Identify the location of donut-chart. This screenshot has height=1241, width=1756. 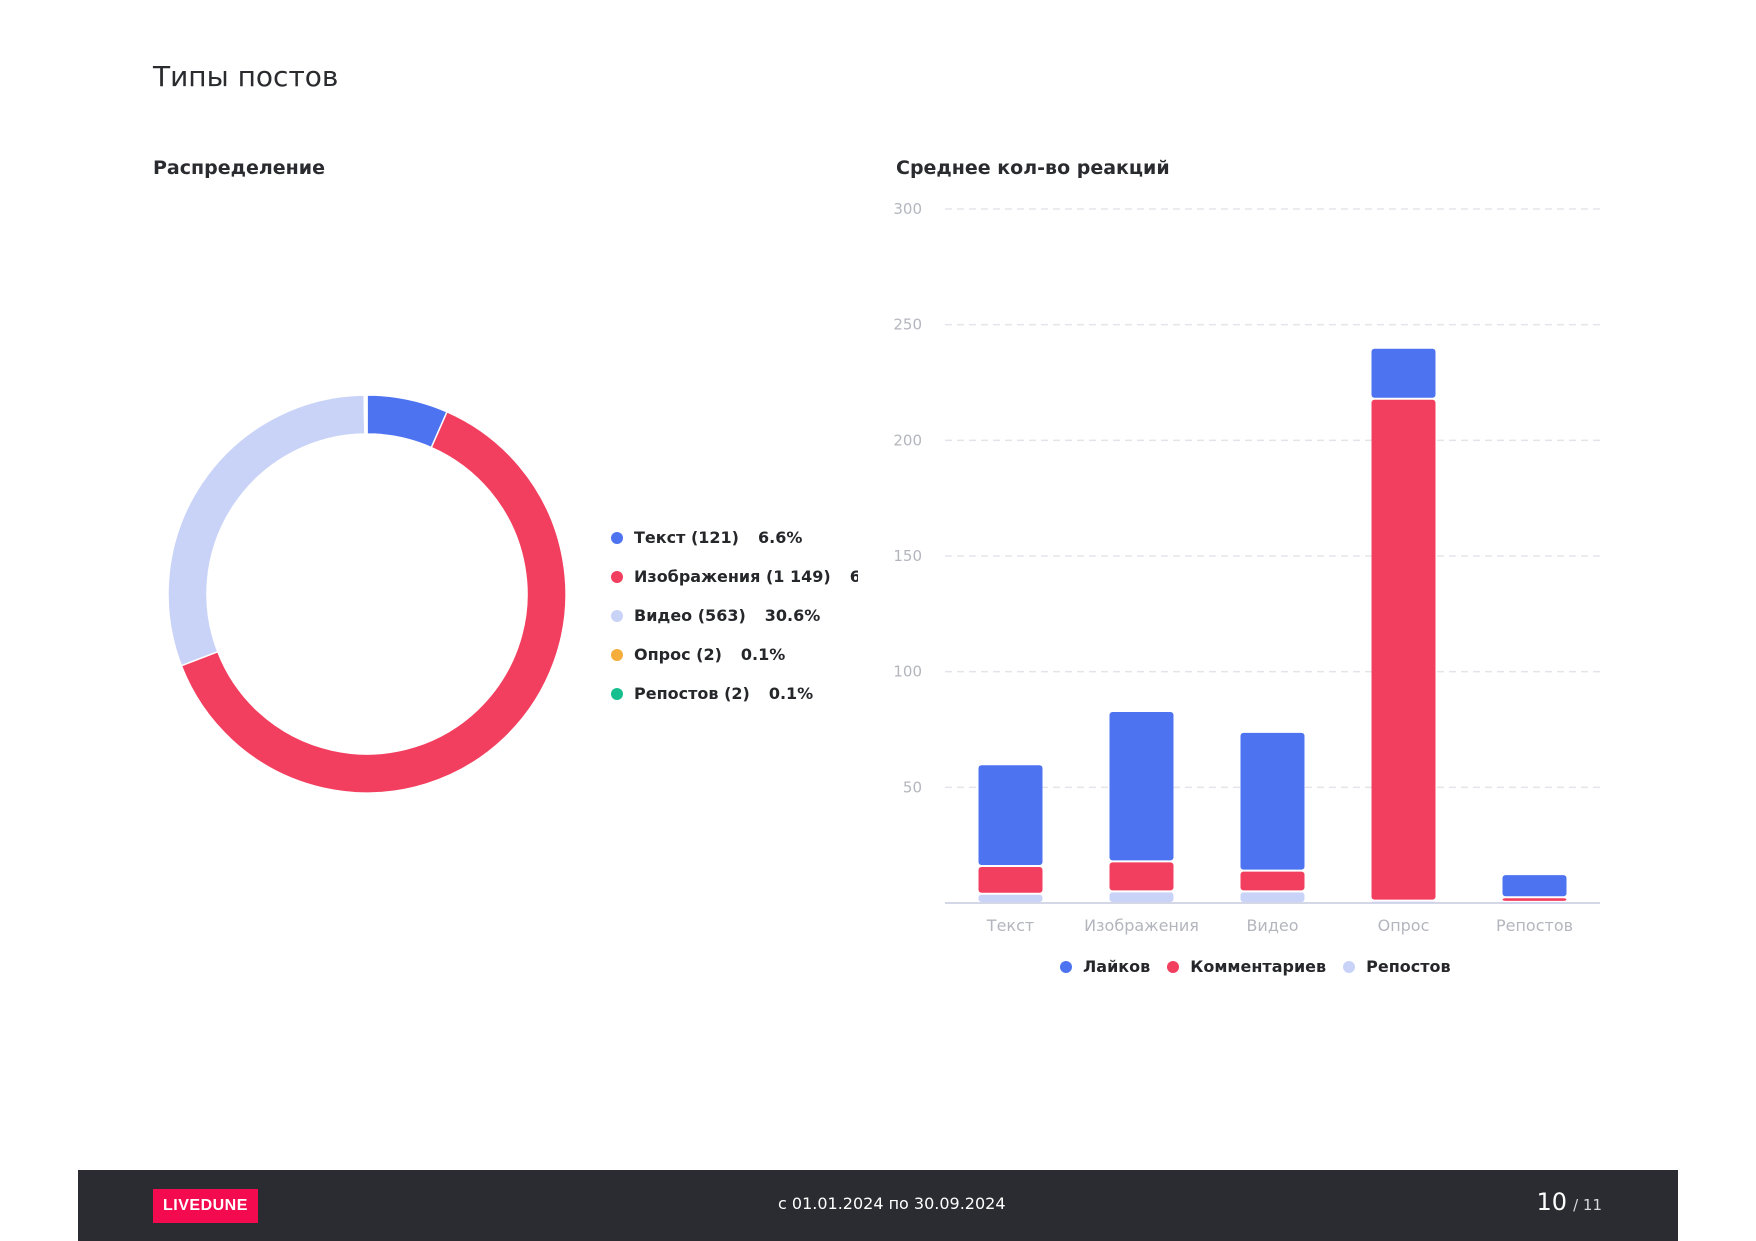
(367, 594).